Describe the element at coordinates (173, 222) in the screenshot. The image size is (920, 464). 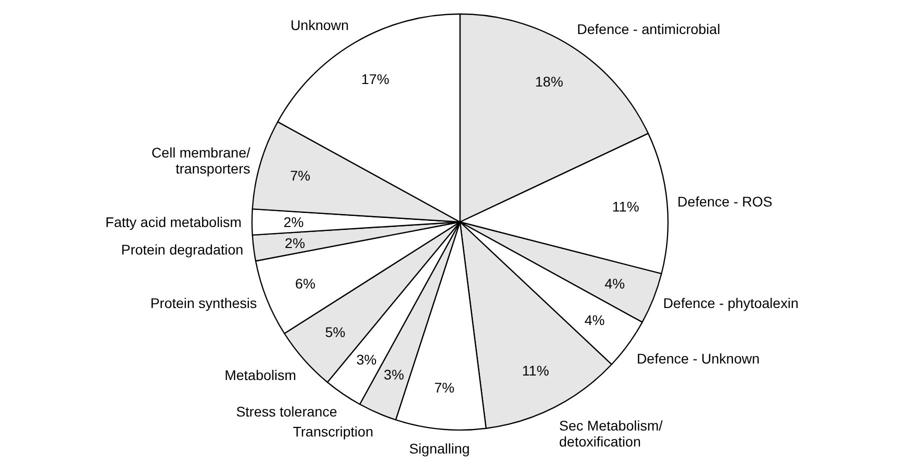
I see `slice-label: Fatty acid metabolism` at that location.